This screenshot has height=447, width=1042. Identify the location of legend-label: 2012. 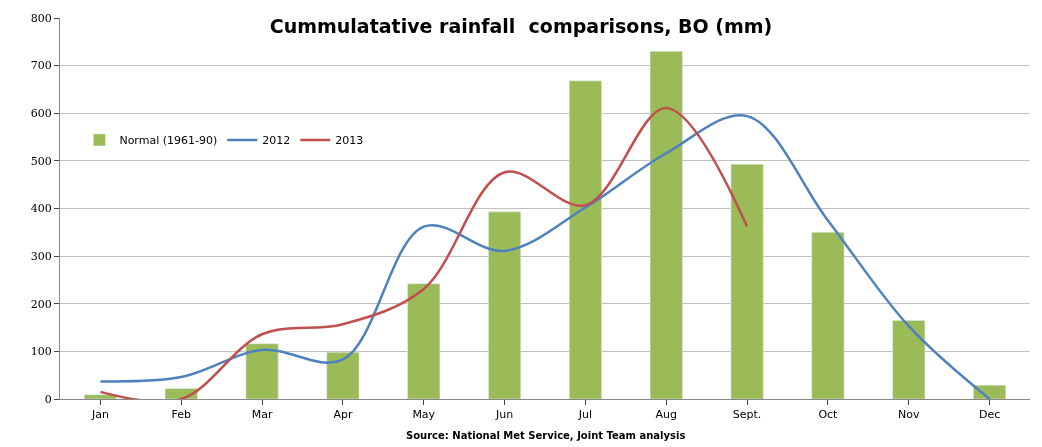
(276, 141).